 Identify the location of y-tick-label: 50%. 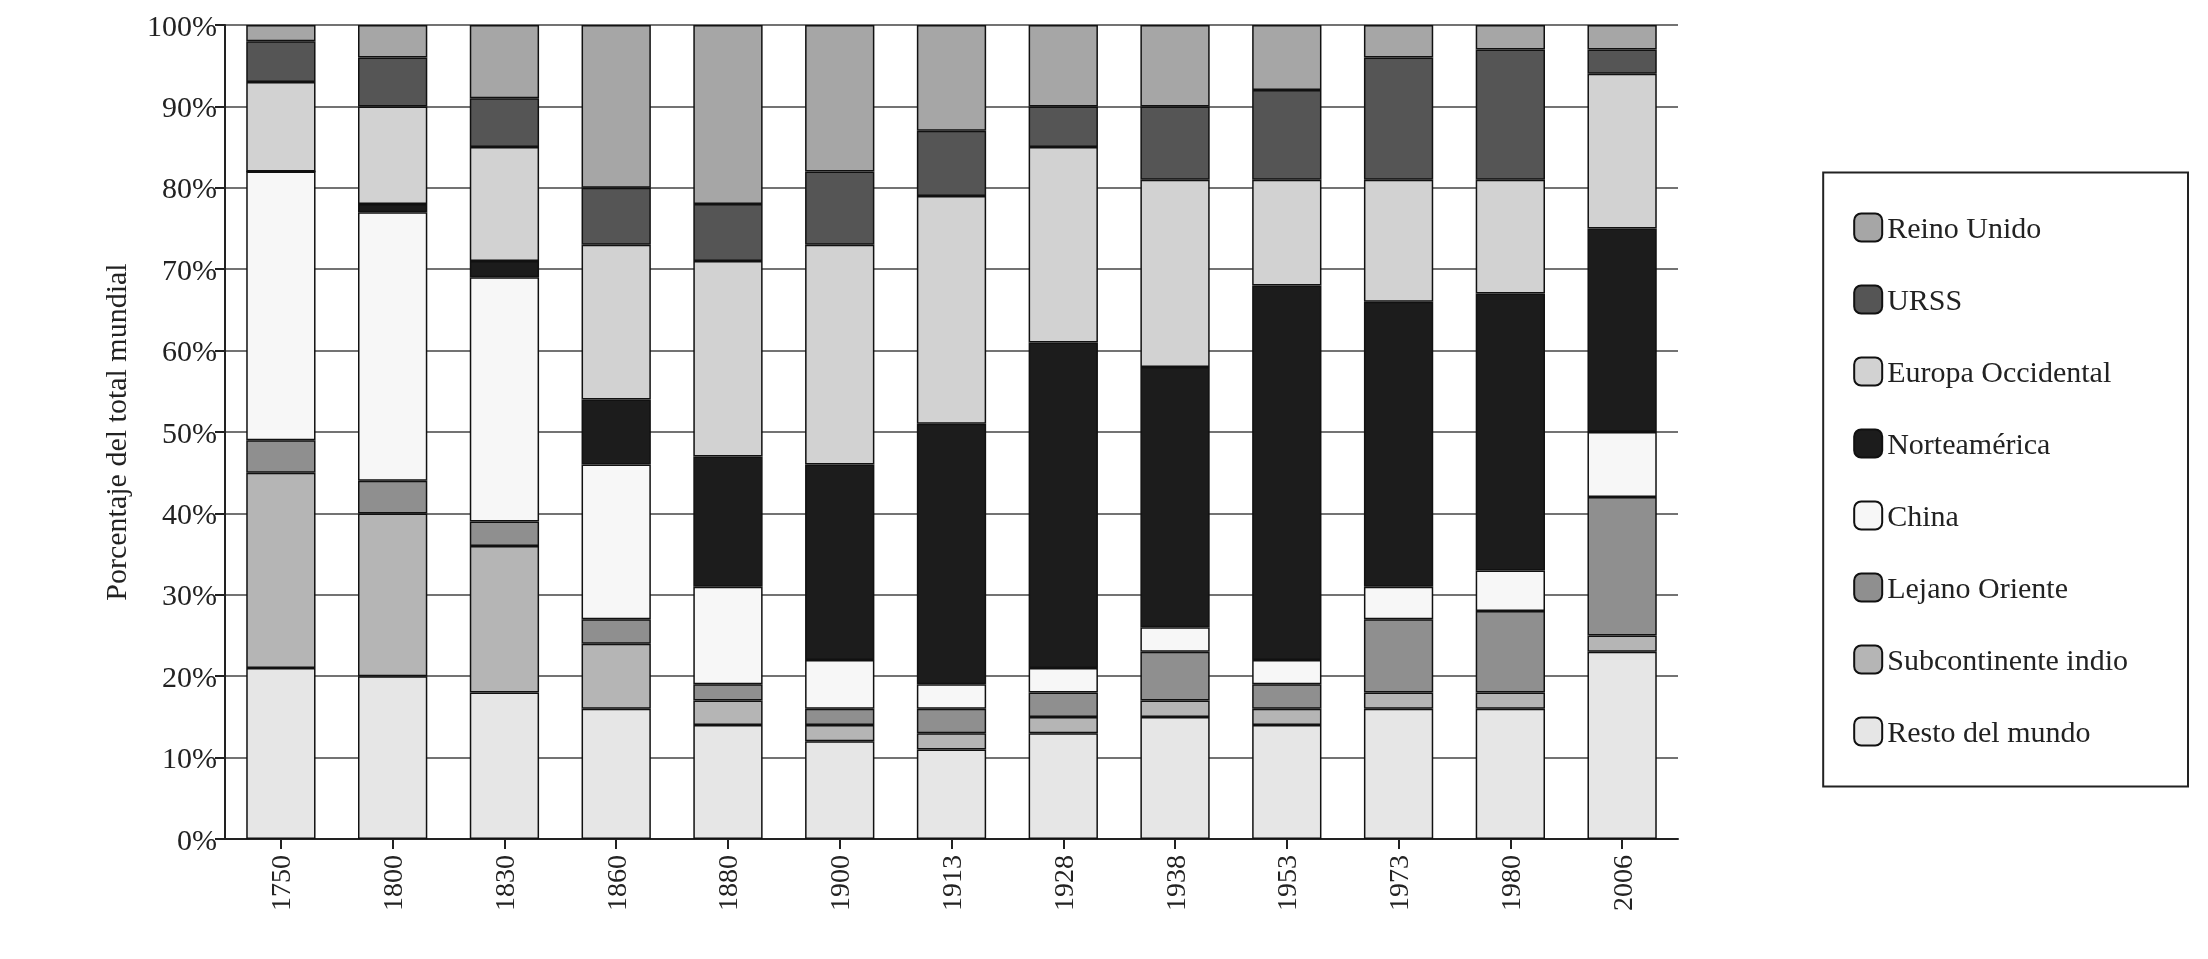
(189, 432).